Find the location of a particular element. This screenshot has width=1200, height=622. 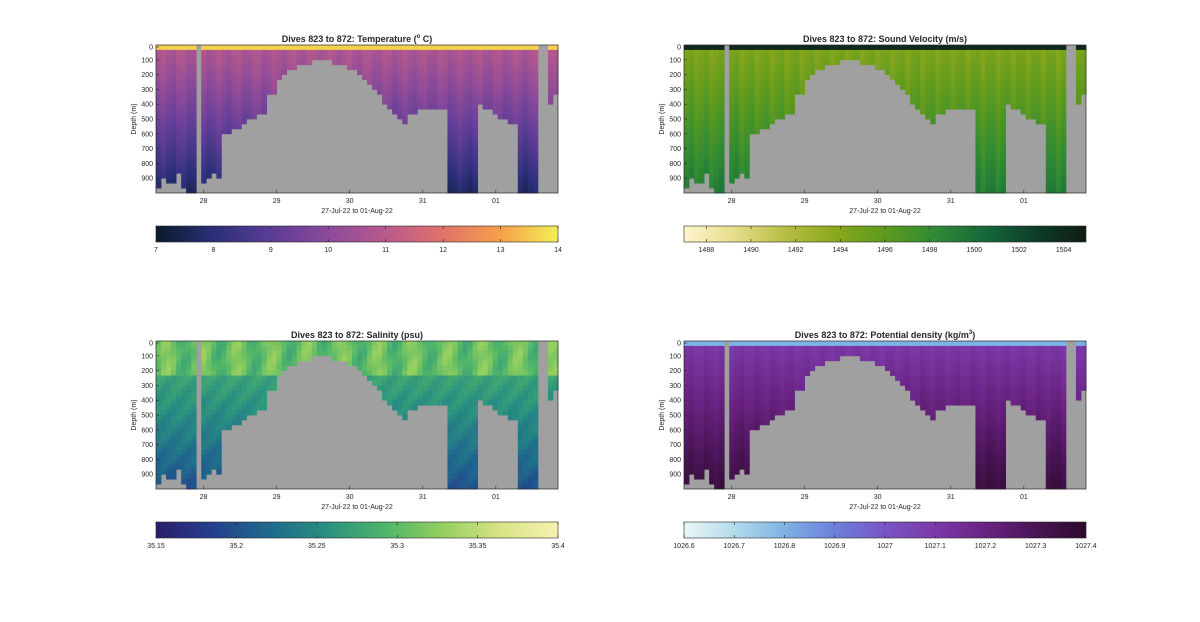

y-tick-label: 700 is located at coordinates (675, 149).